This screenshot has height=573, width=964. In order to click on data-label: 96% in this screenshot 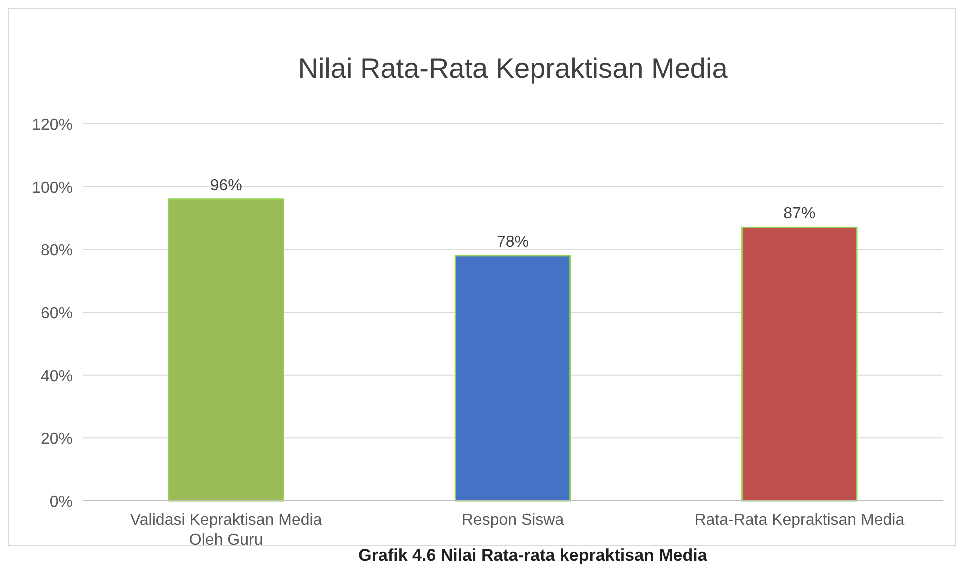, I will do `click(226, 185)`.